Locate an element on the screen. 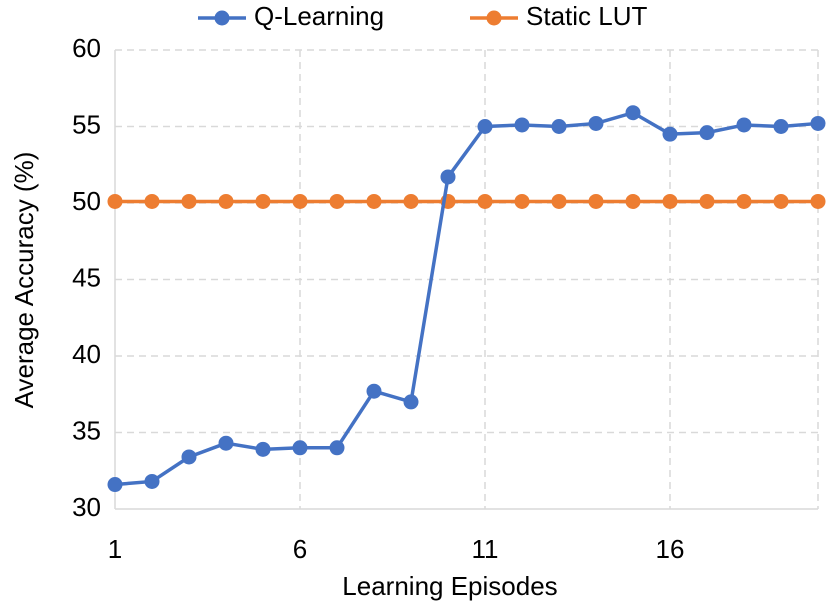  y-tick-label: 30 is located at coordinates (86, 507).